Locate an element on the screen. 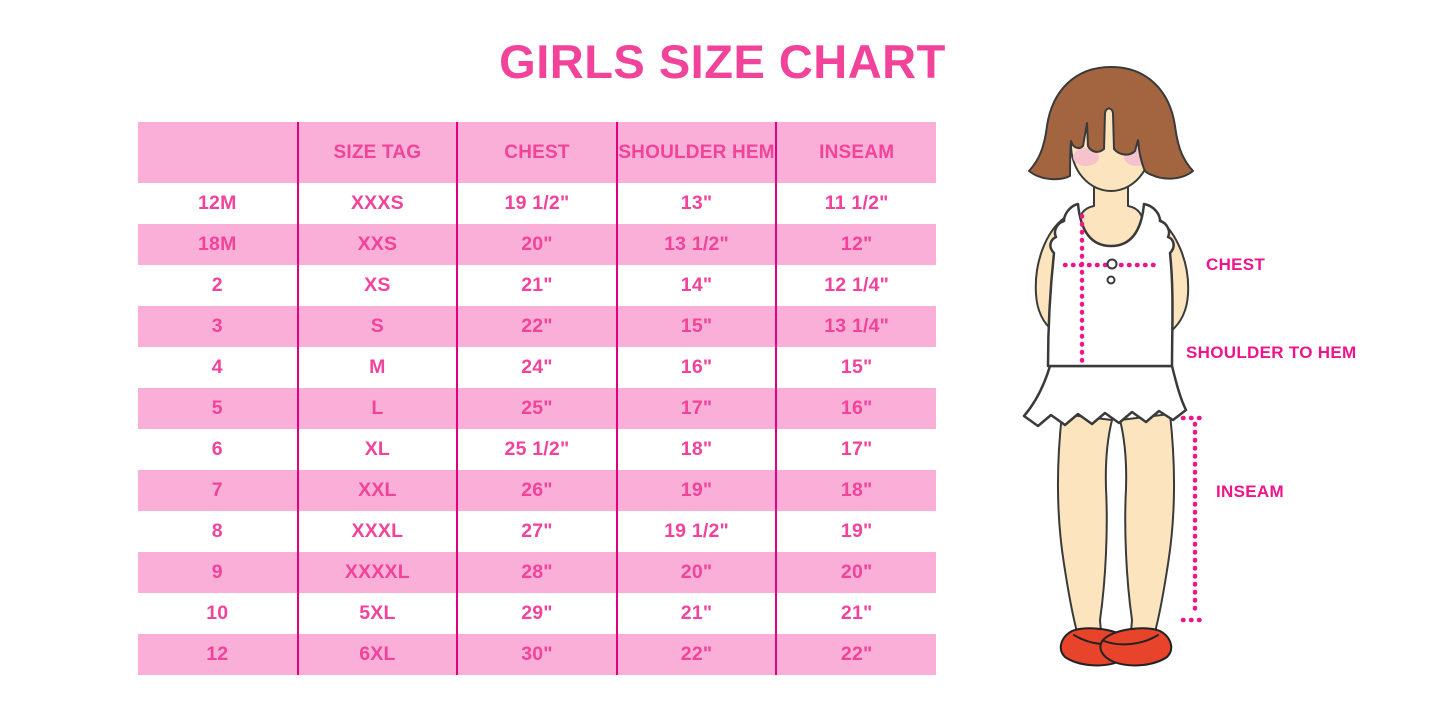 The width and height of the screenshot is (1445, 723). size-table-head: SIZE TAG CHEST SHOULDER HEM INSEAM is located at coordinates (537, 152).